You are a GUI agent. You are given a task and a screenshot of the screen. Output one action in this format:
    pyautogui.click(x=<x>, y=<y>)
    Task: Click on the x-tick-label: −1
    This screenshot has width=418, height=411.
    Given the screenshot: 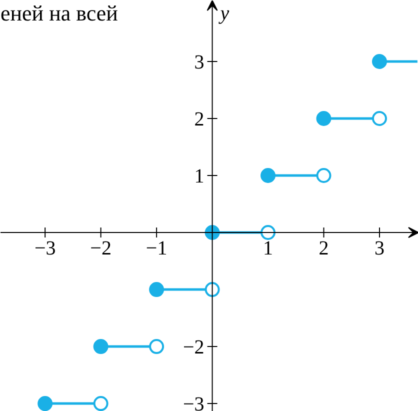 What is the action you would take?
    pyautogui.click(x=157, y=249)
    